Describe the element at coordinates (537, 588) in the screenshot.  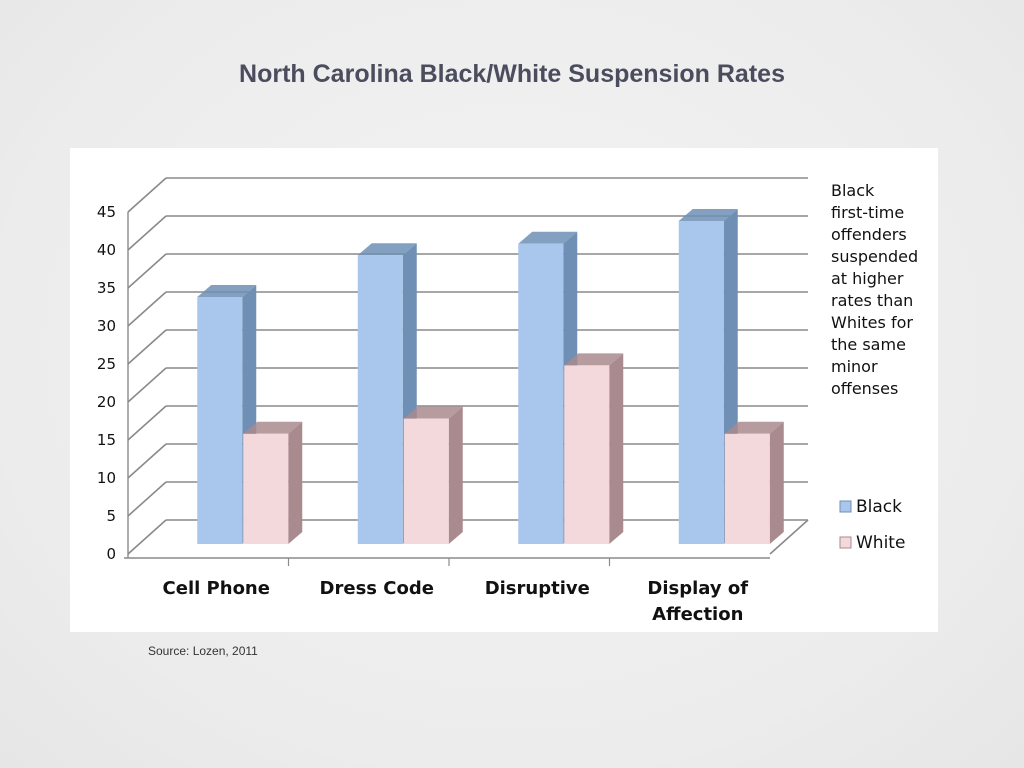
I see `x-category-label: Disruptive` at that location.